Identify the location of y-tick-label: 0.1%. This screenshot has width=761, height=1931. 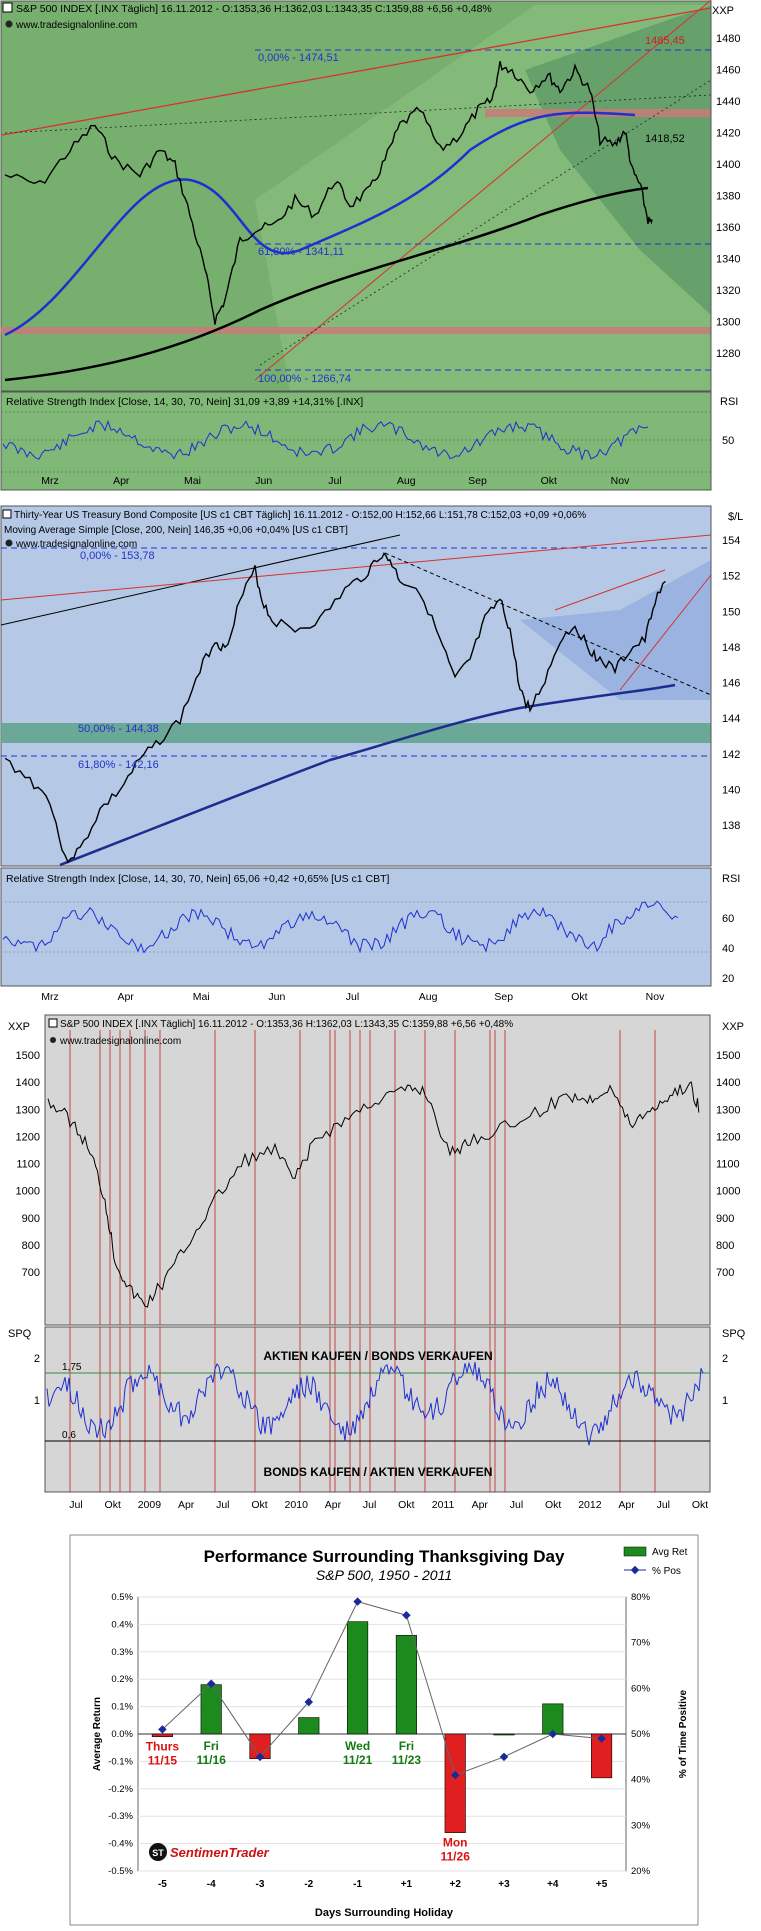
(122, 1707).